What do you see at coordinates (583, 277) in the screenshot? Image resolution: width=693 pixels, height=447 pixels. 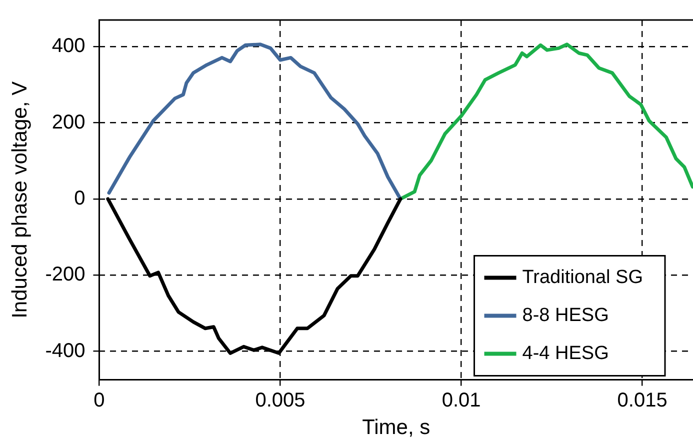 I see `legend-label: Traditional SG` at bounding box center [583, 277].